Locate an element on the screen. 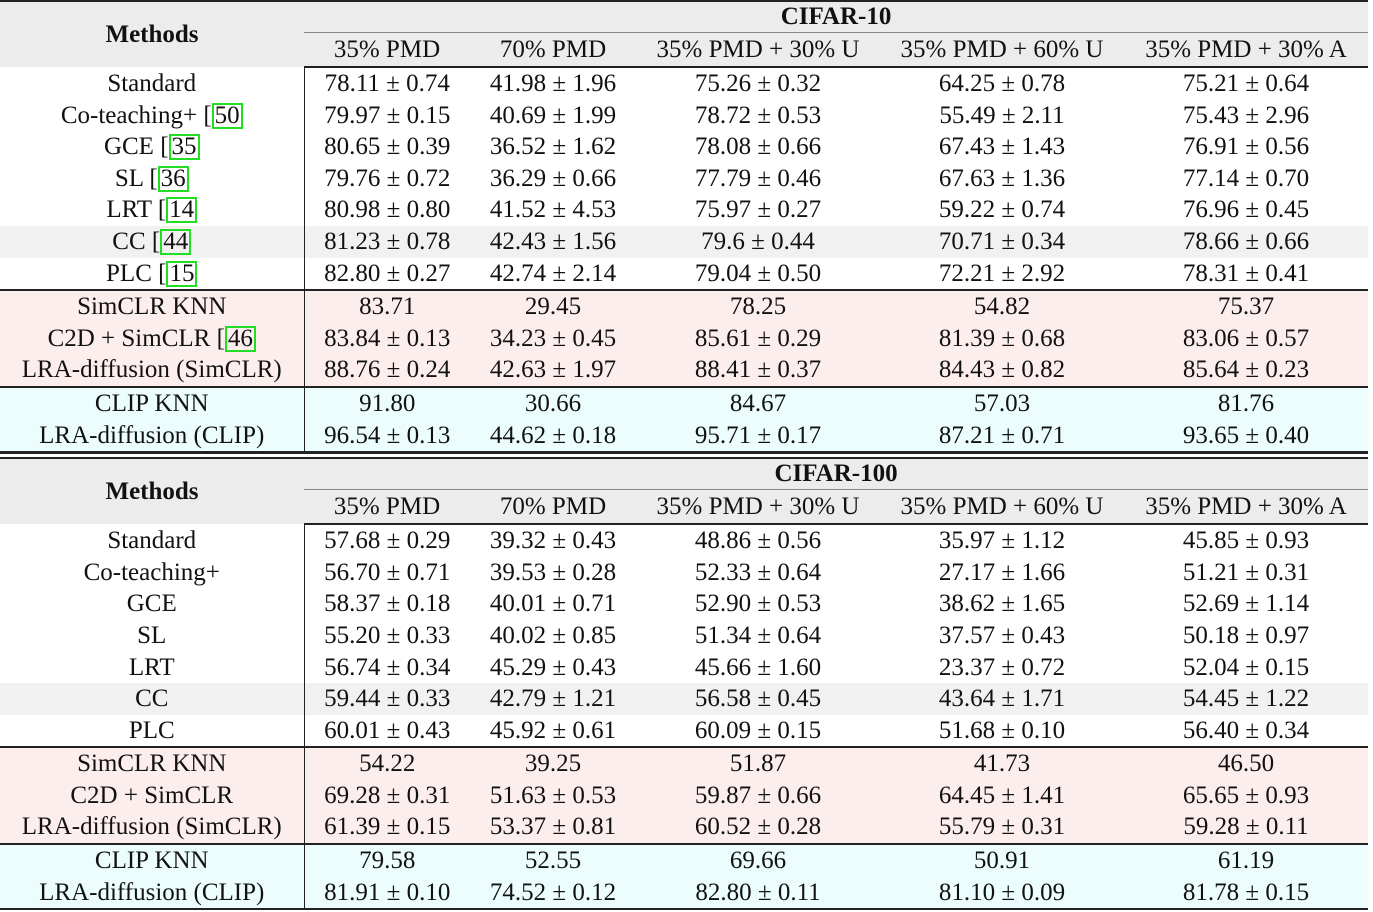 The image size is (1373, 912). value-cell: 67.63 ± 1.36 is located at coordinates (1002, 178).